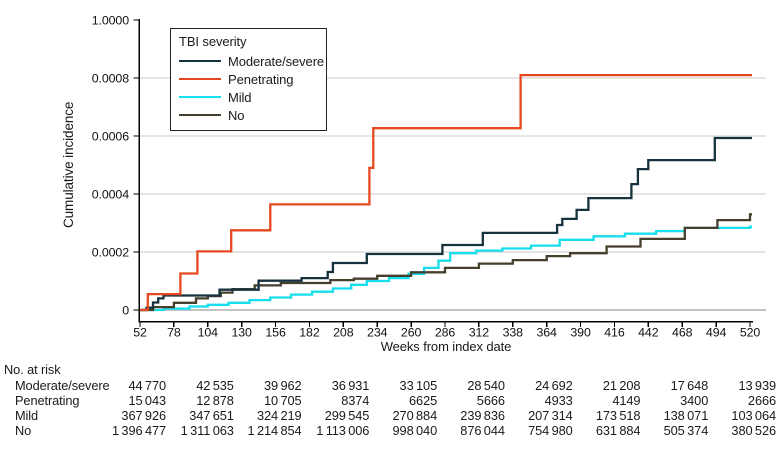  I want to click on y-axis-title: Cumulative incidence, so click(68, 165).